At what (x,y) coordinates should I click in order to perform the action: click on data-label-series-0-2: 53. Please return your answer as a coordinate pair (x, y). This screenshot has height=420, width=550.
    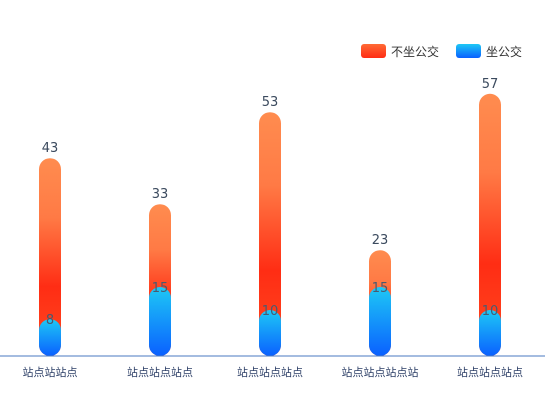
    Looking at the image, I should click on (270, 102).